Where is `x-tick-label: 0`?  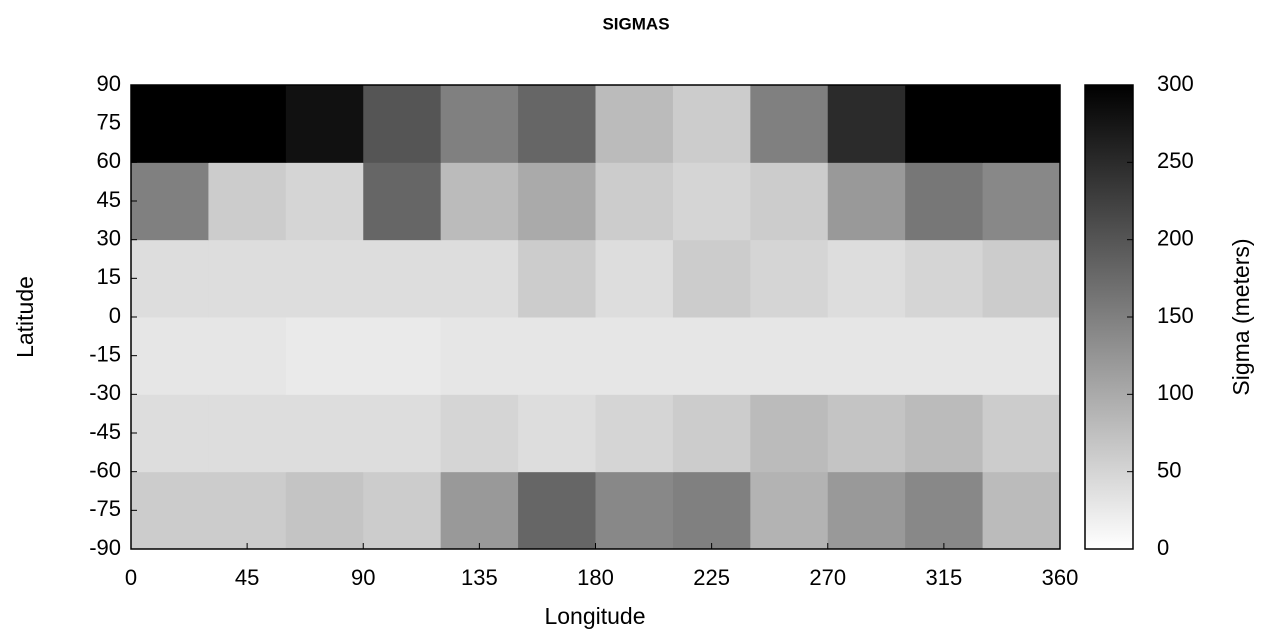 x-tick-label: 0 is located at coordinates (131, 577).